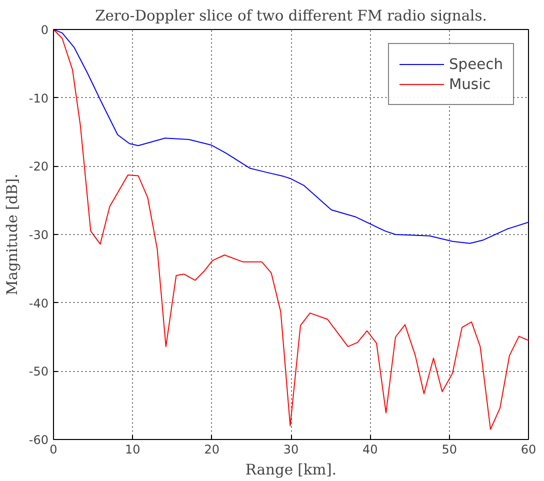  I want to click on x-tick-label: 30, so click(291, 449).